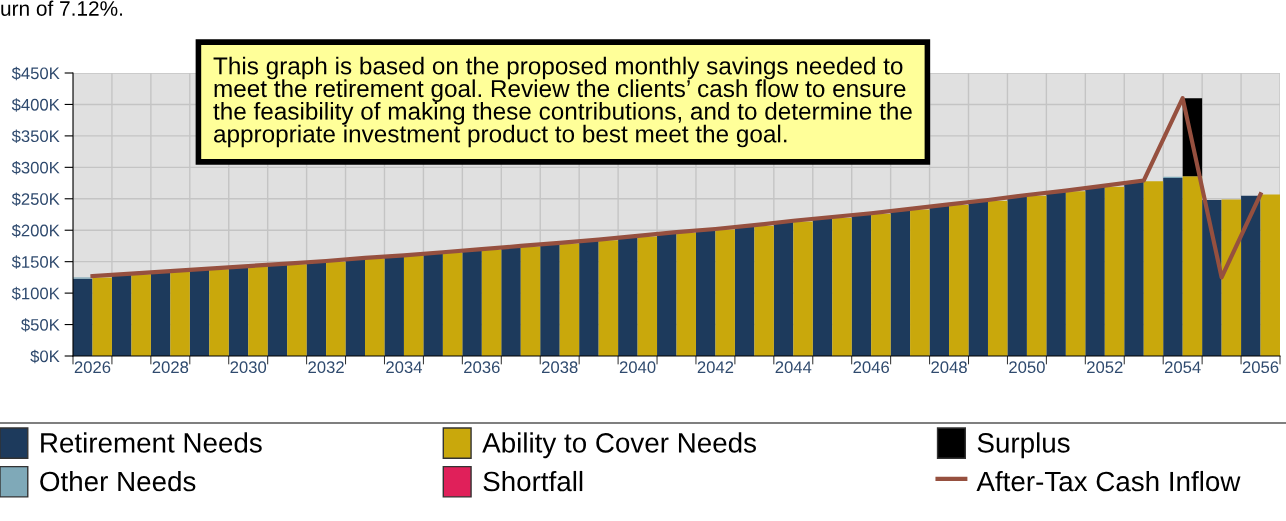 Image resolution: width=1286 pixels, height=521 pixels. What do you see at coordinates (35, 136) in the screenshot?
I see `y-tick-label: $350K` at bounding box center [35, 136].